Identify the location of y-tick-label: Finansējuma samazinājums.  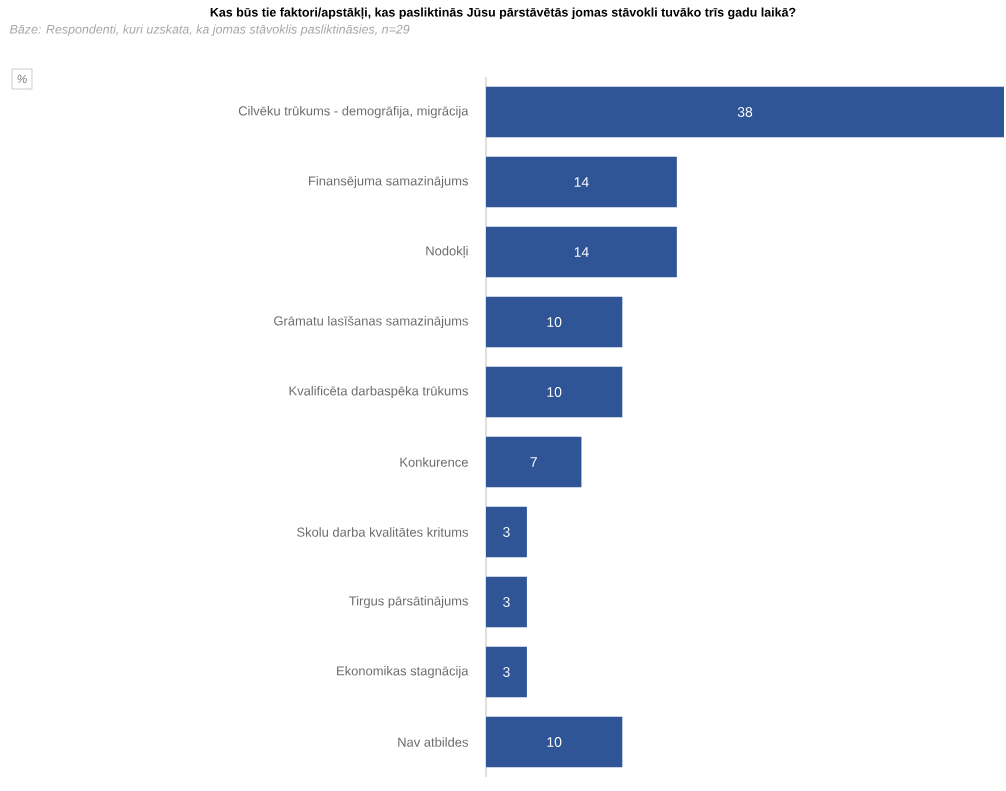
(388, 182).